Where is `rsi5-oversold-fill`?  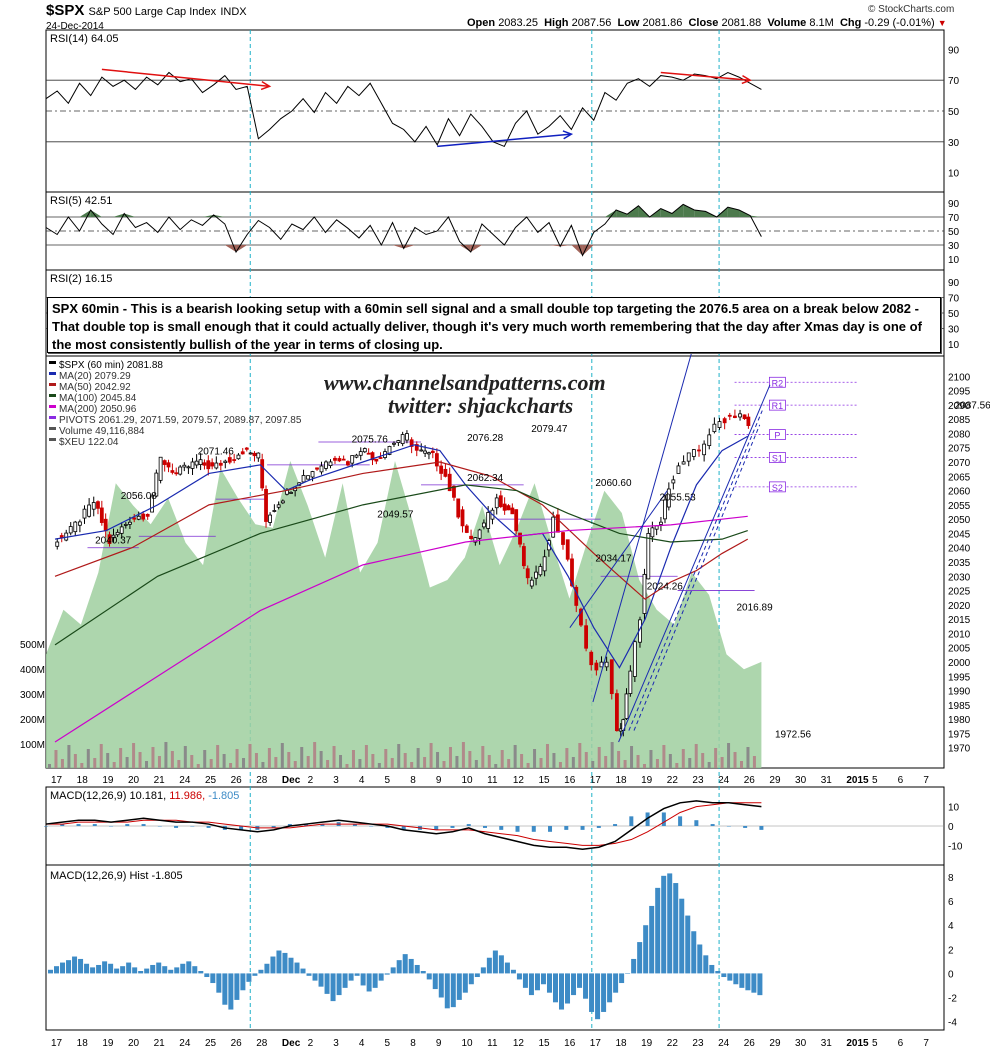
rsi5-oversold-fill is located at coordinates (230, 248).